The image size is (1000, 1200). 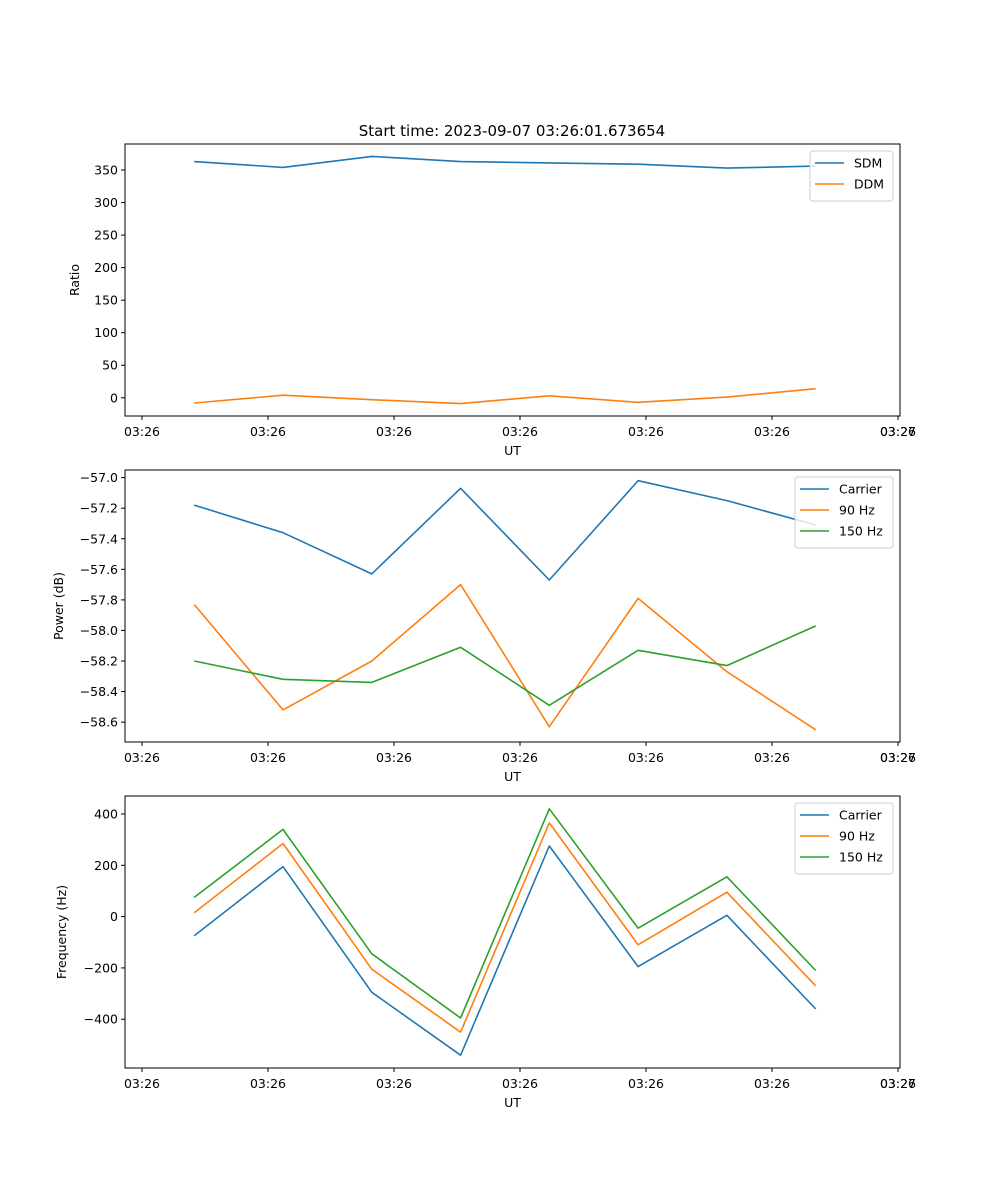 What do you see at coordinates (58, 606) in the screenshot?
I see `y-axis-label: Power (dB)` at bounding box center [58, 606].